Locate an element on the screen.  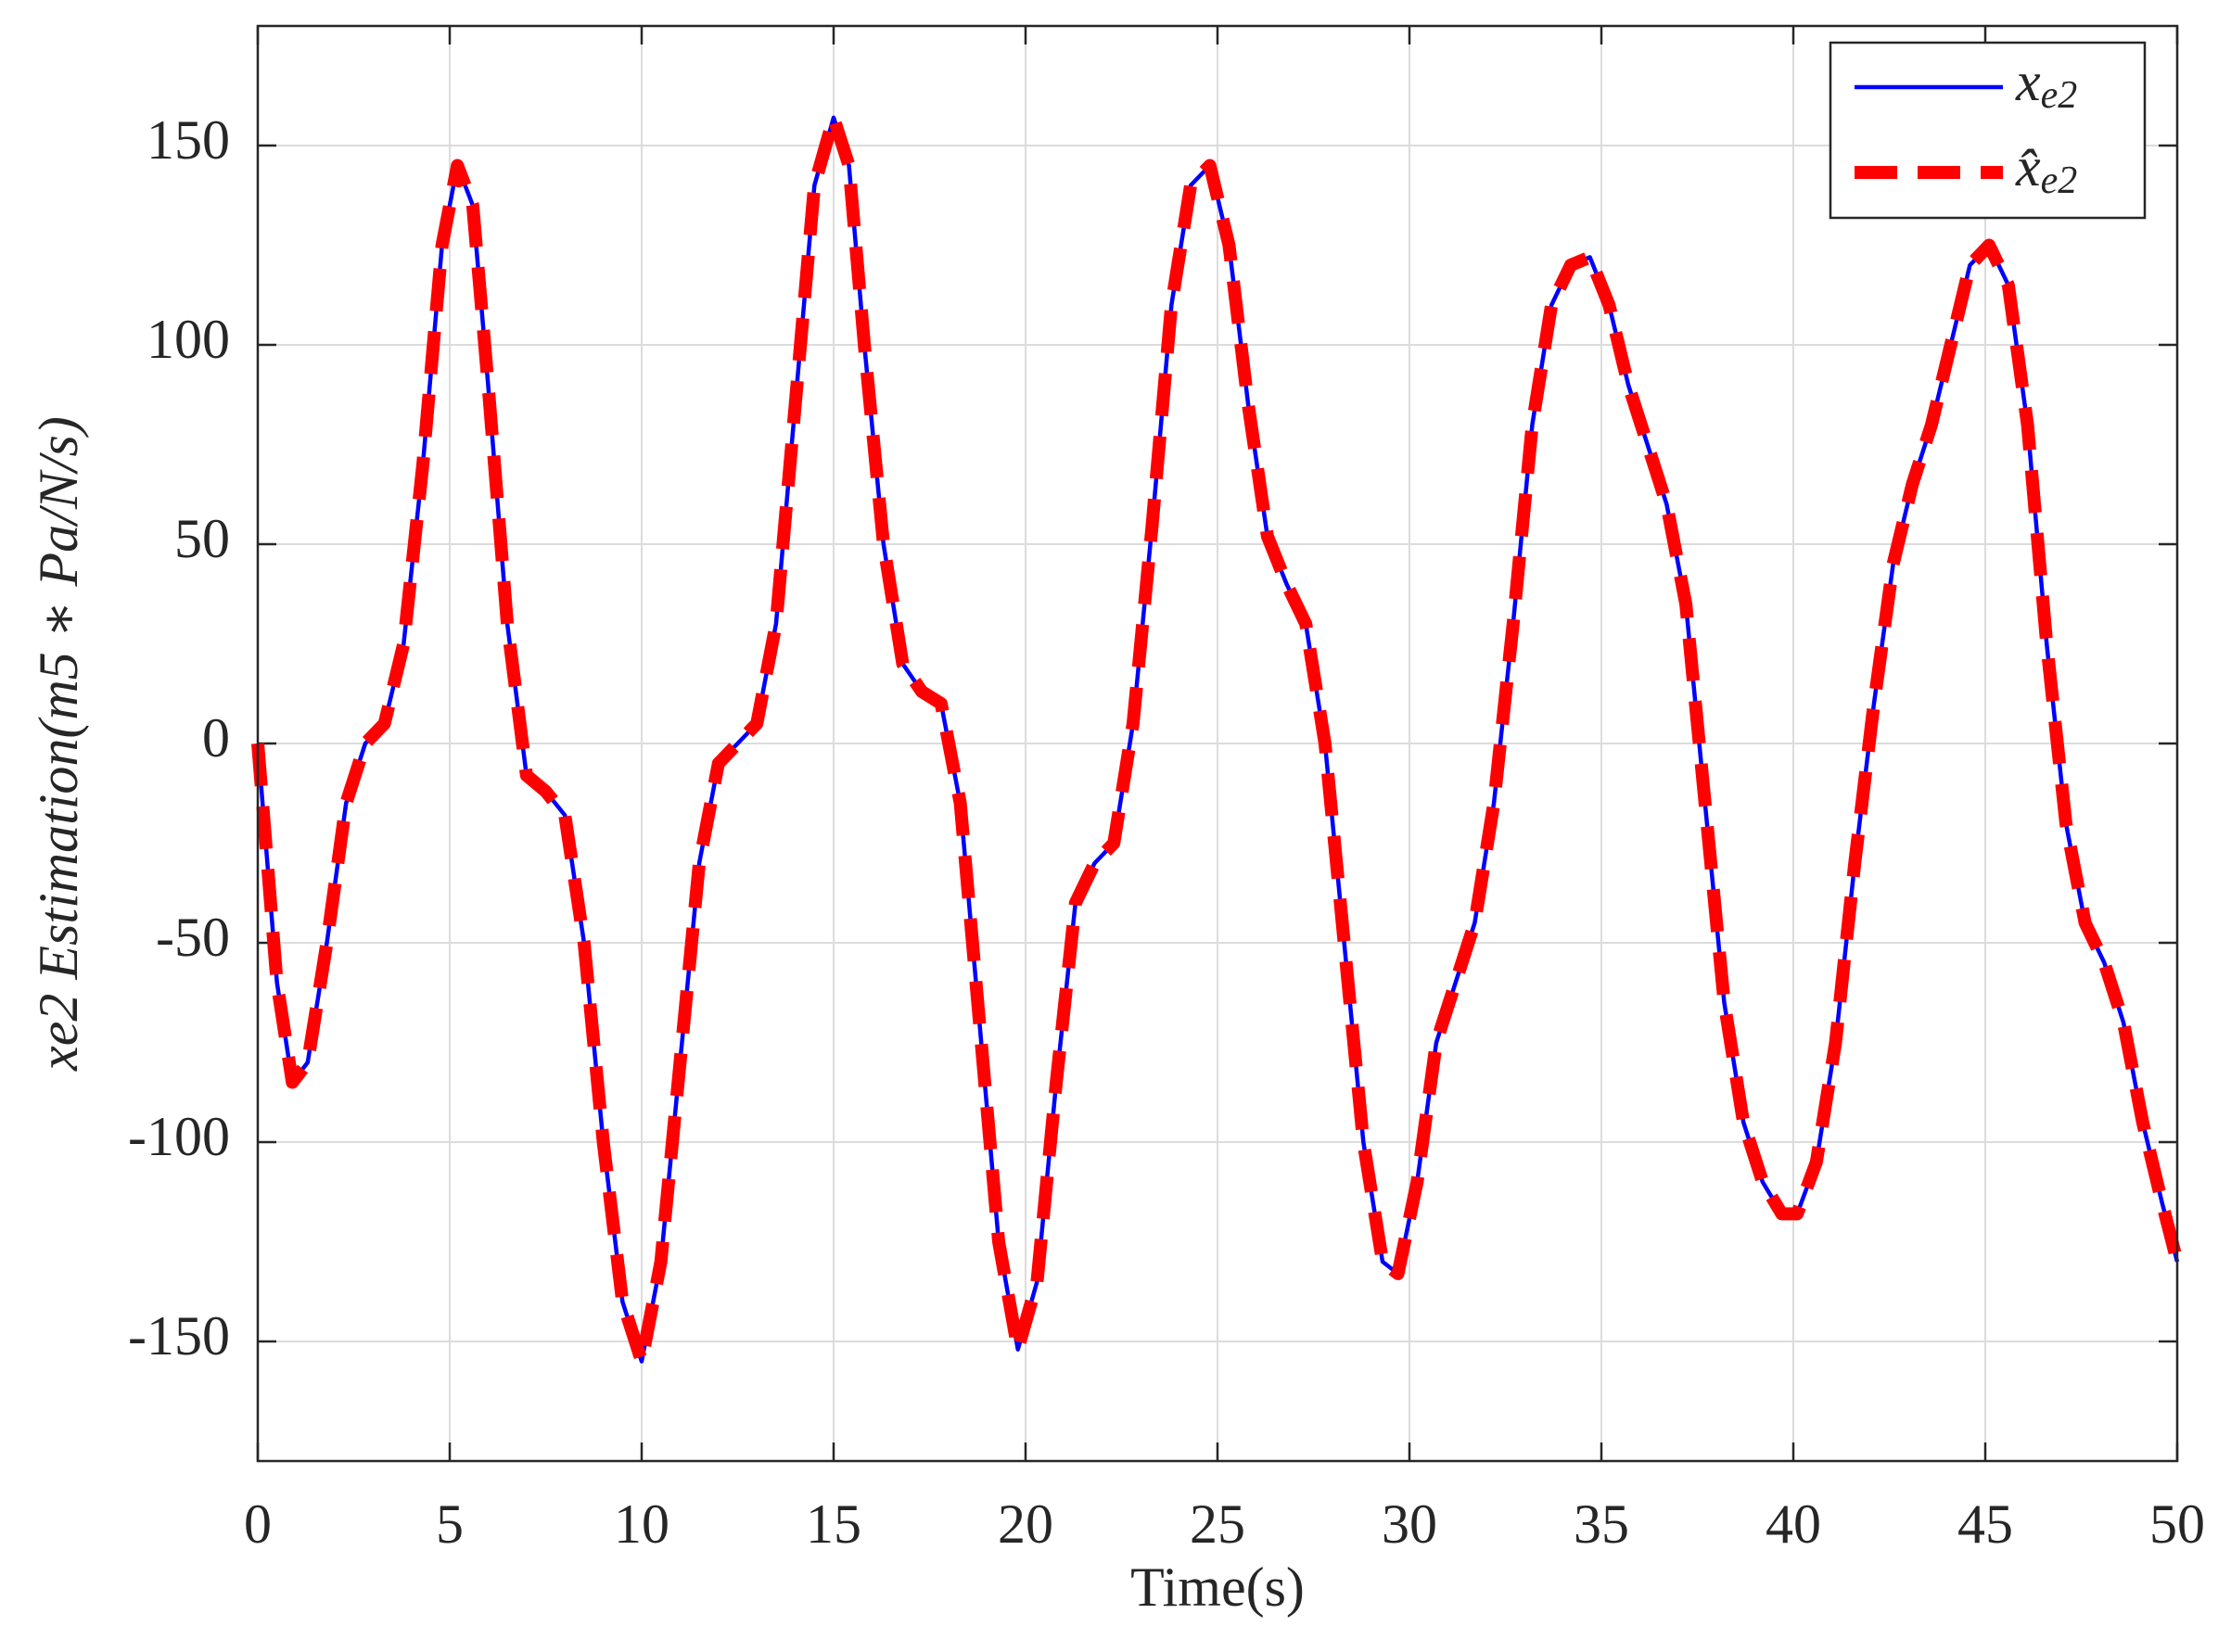
y-tick-label: -100 is located at coordinates (179, 1137).